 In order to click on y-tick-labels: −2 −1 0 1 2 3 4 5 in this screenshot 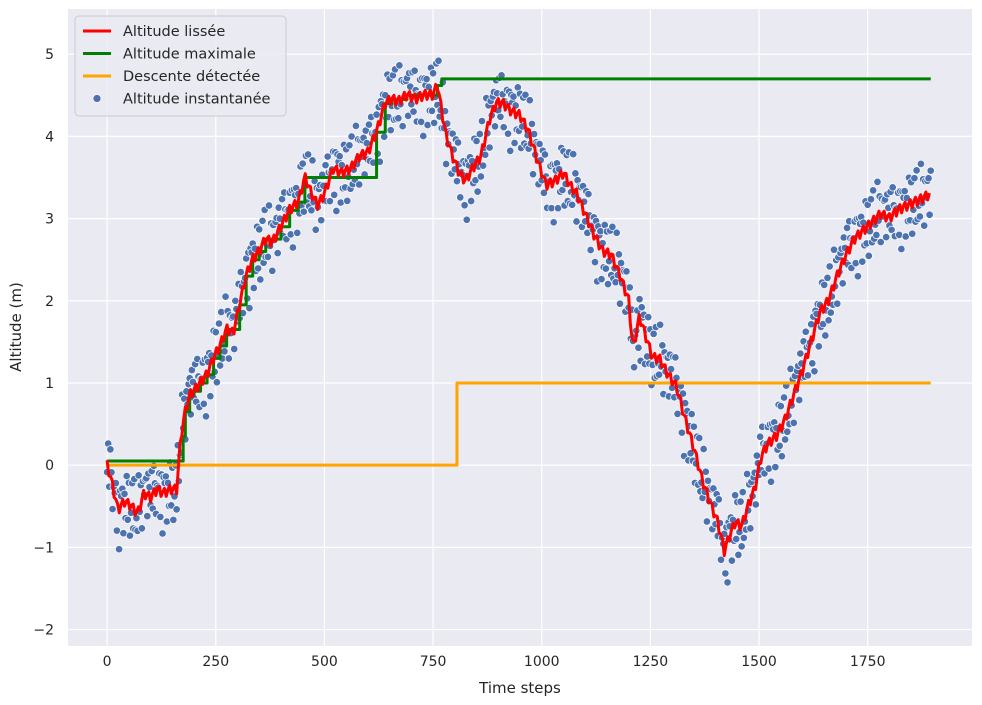, I will do `click(43, 342)`.